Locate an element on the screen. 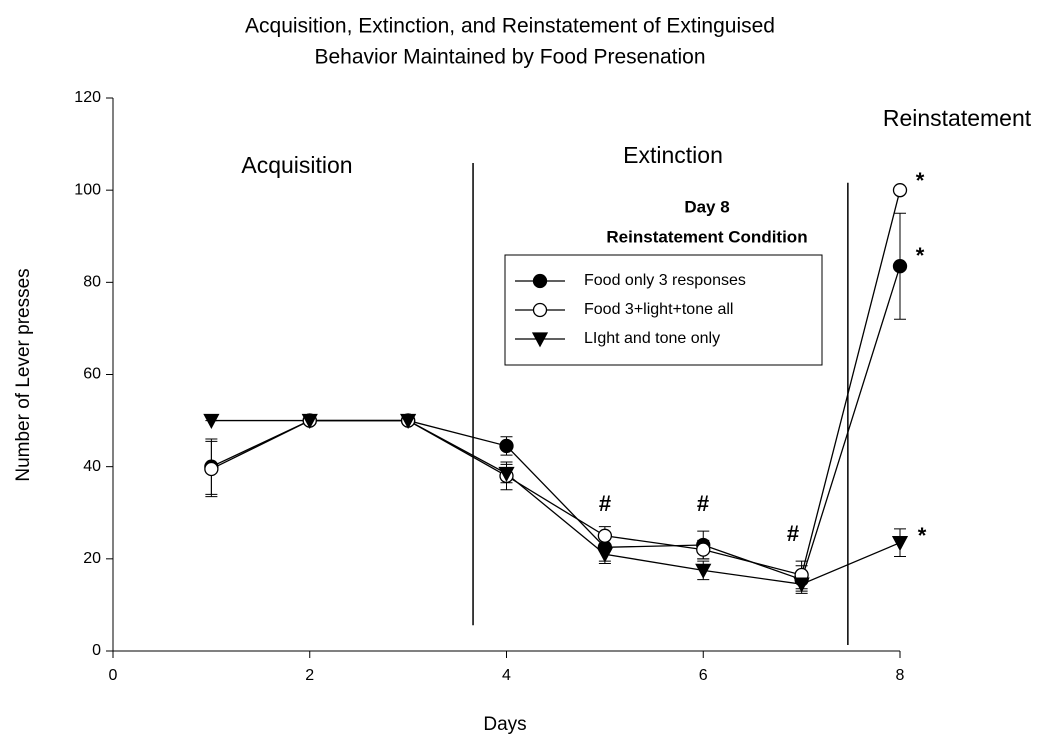 The image size is (1060, 742). x-axis-label: Days is located at coordinates (504, 724).